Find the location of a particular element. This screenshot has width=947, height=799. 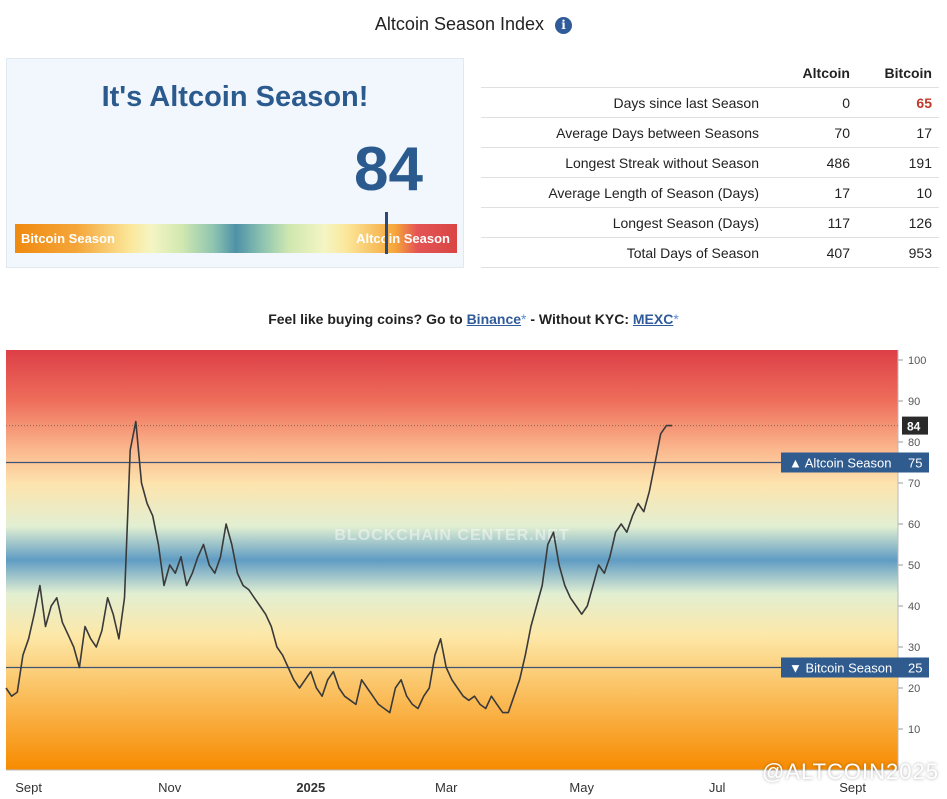

footer-watermark: @ALTCOIN2025 is located at coordinates (850, 771).